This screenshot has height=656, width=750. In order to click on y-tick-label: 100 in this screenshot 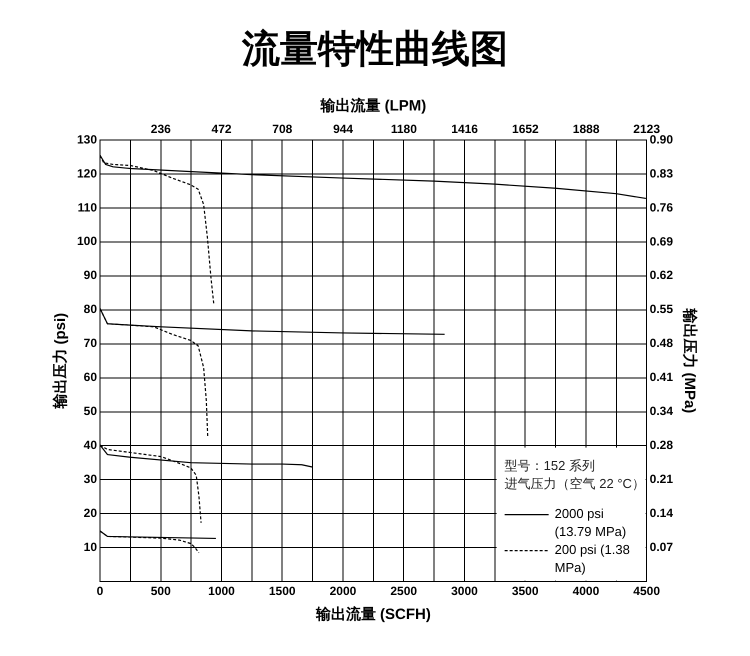, I will do `click(87, 241)`.